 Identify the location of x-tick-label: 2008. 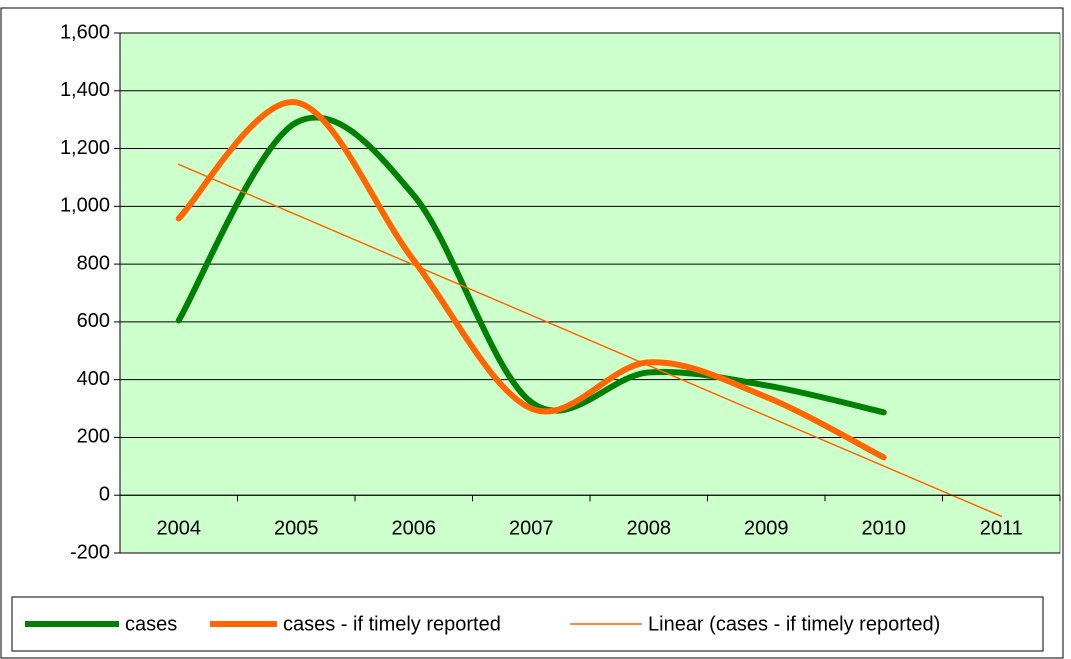
(649, 529).